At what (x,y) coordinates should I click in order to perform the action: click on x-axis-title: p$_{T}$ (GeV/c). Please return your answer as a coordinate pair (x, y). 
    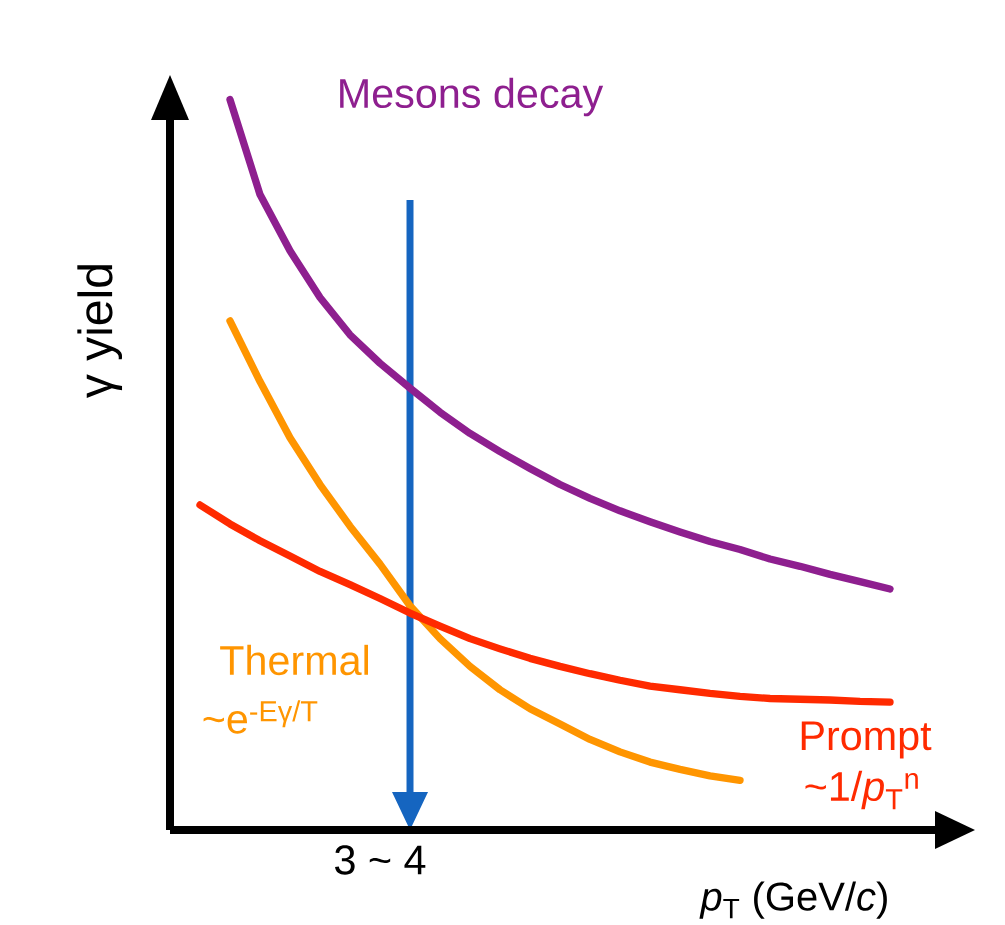
    Looking at the image, I should click on (793, 900).